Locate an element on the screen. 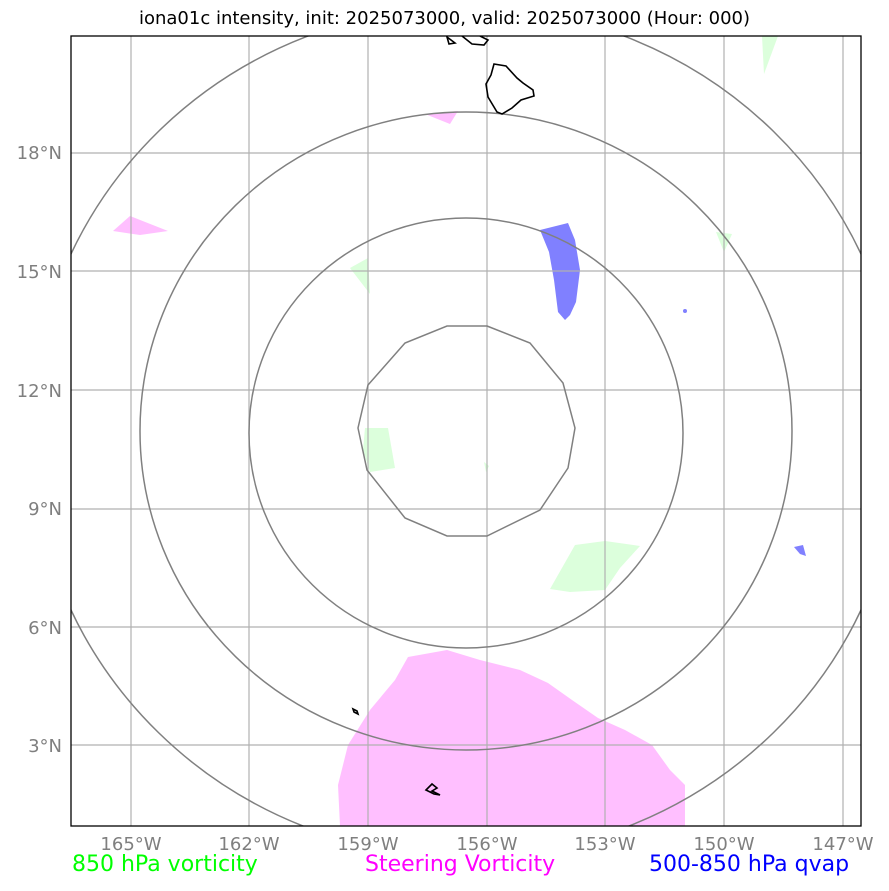 The image size is (889, 891). steering-vorticity-patch-west is located at coordinates (140, 225).